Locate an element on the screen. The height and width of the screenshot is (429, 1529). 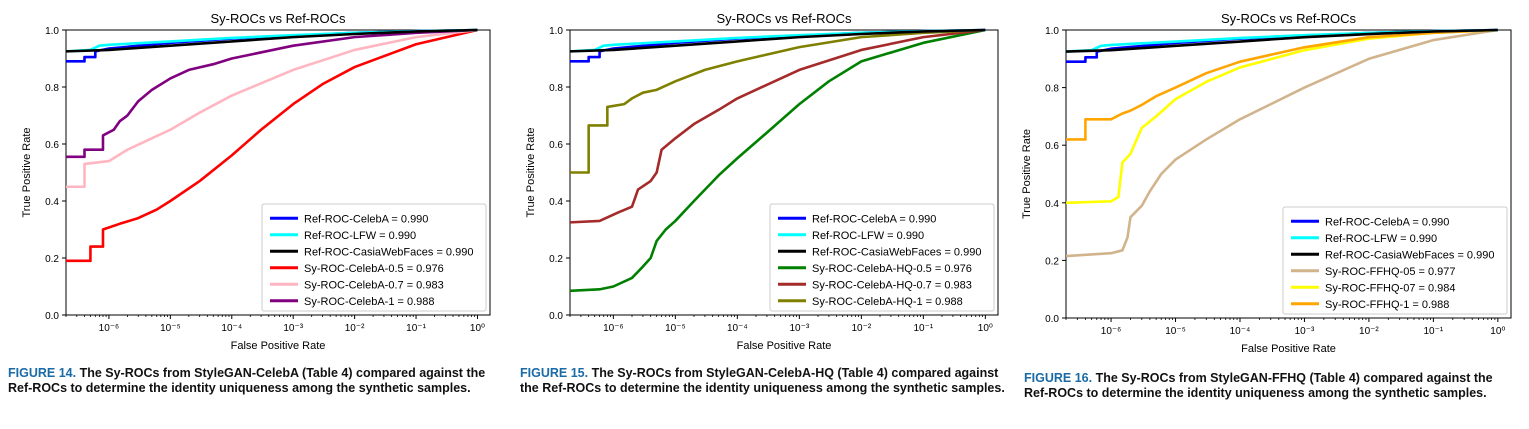
legend-entry: Sy-ROC-CelebA-0.7 = 0.983 is located at coordinates (374, 285).